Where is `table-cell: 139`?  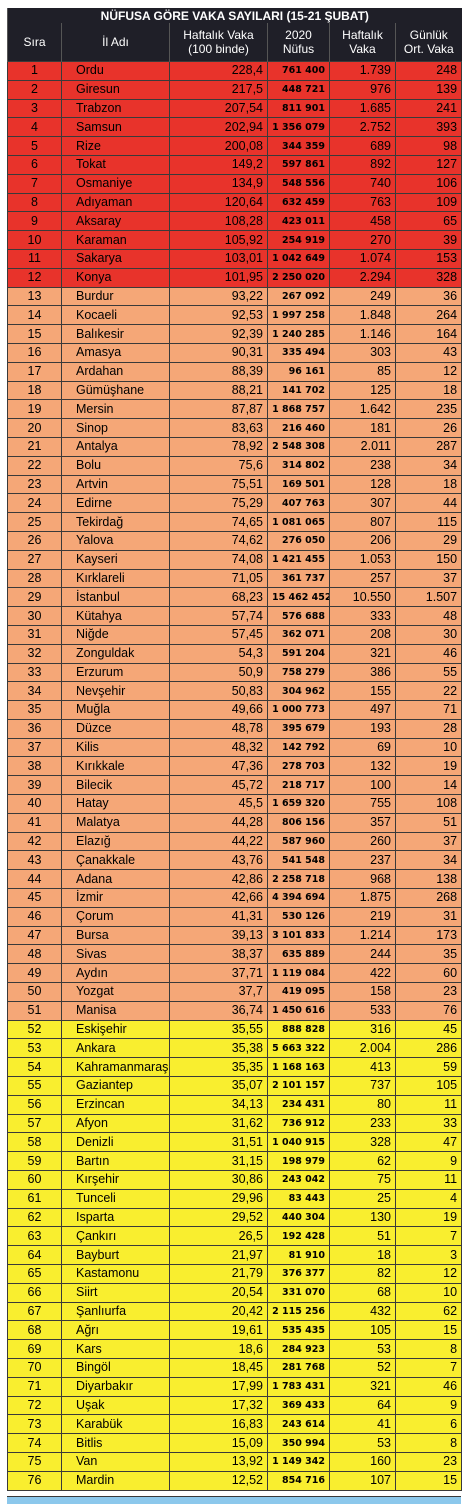 table-cell: 139 is located at coordinates (428, 89).